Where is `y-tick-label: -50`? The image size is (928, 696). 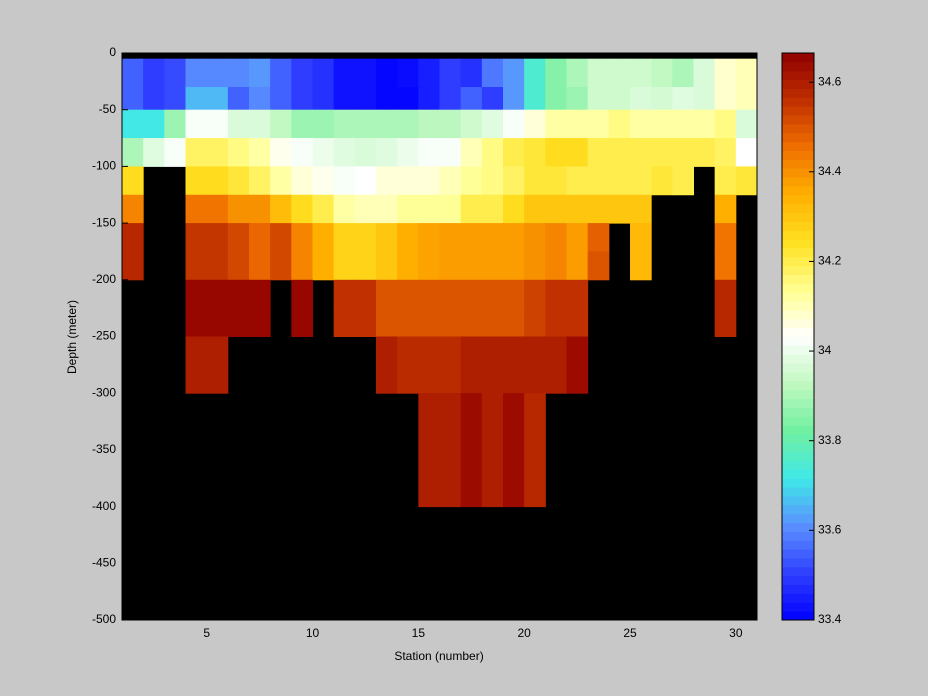
y-tick-label: -50 is located at coordinates (108, 109).